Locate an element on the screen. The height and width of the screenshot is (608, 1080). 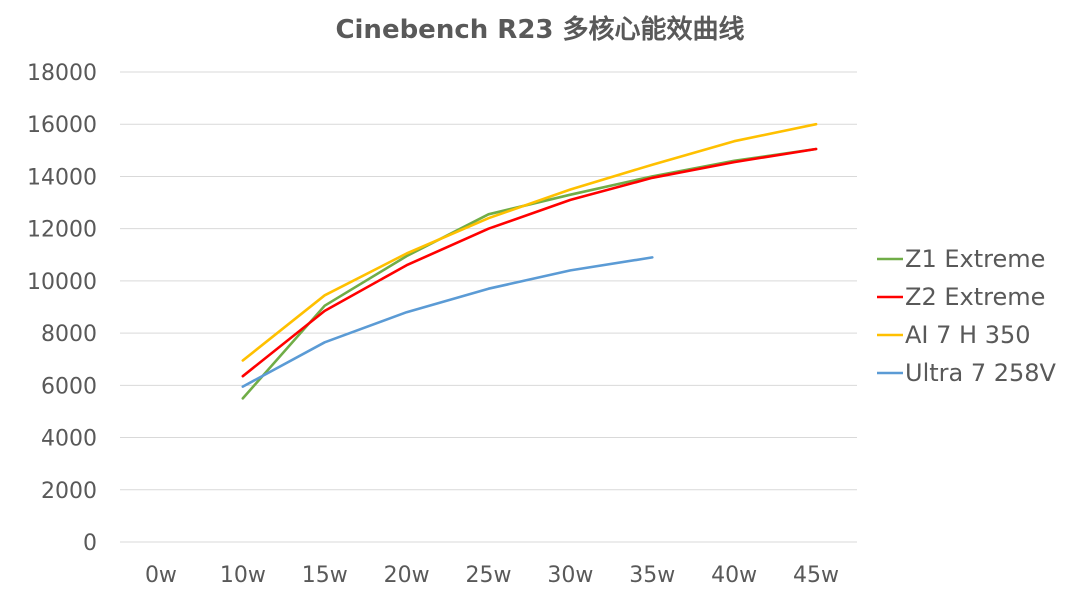
x-tick-label: 15w is located at coordinates (325, 575).